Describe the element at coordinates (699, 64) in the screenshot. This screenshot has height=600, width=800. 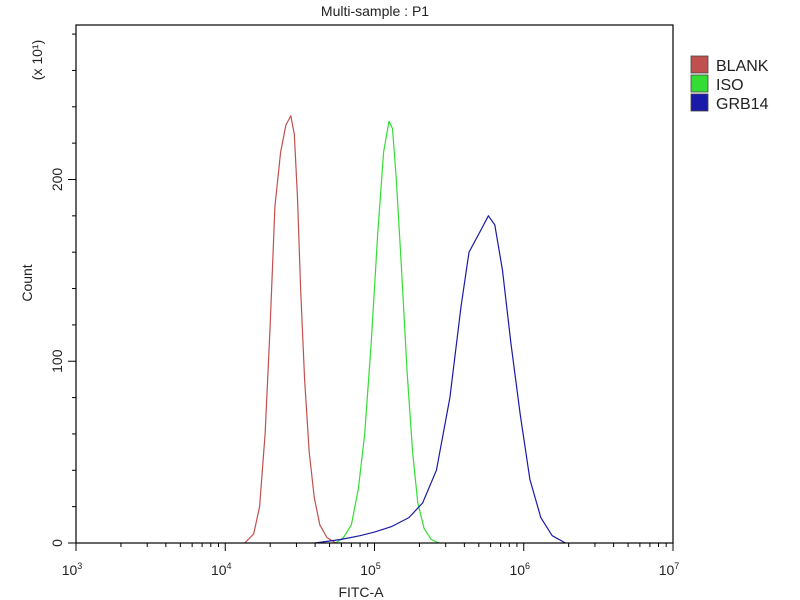
I see `legend-swatch-blank` at that location.